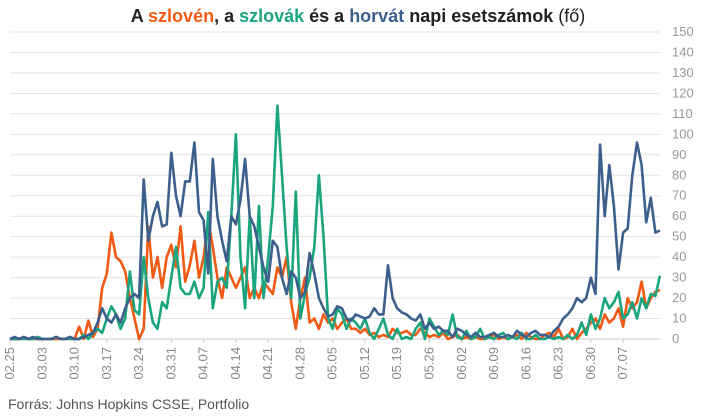  Describe the element at coordinates (683, 92) in the screenshot. I see `y-tick-label: 120` at that location.